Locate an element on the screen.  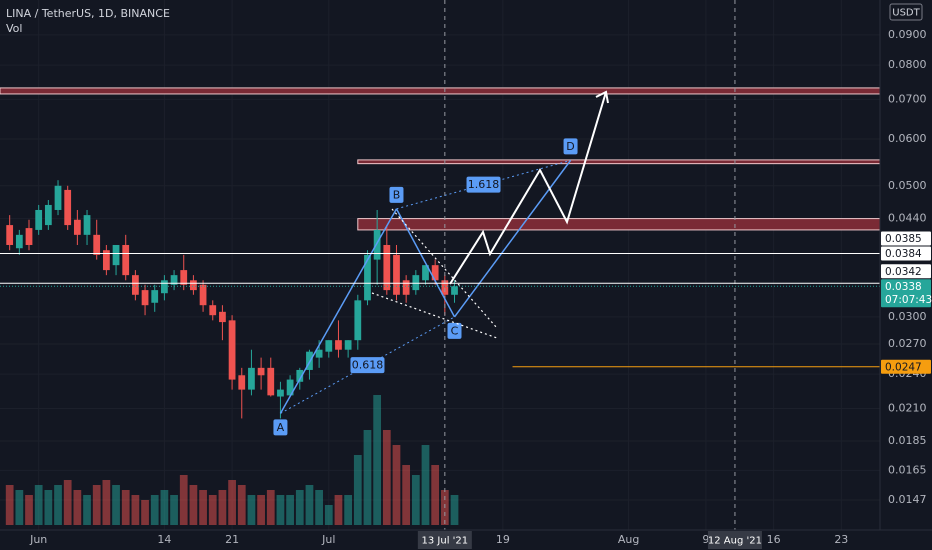
crosshair-label: 13 Jul '21 is located at coordinates (445, 541).